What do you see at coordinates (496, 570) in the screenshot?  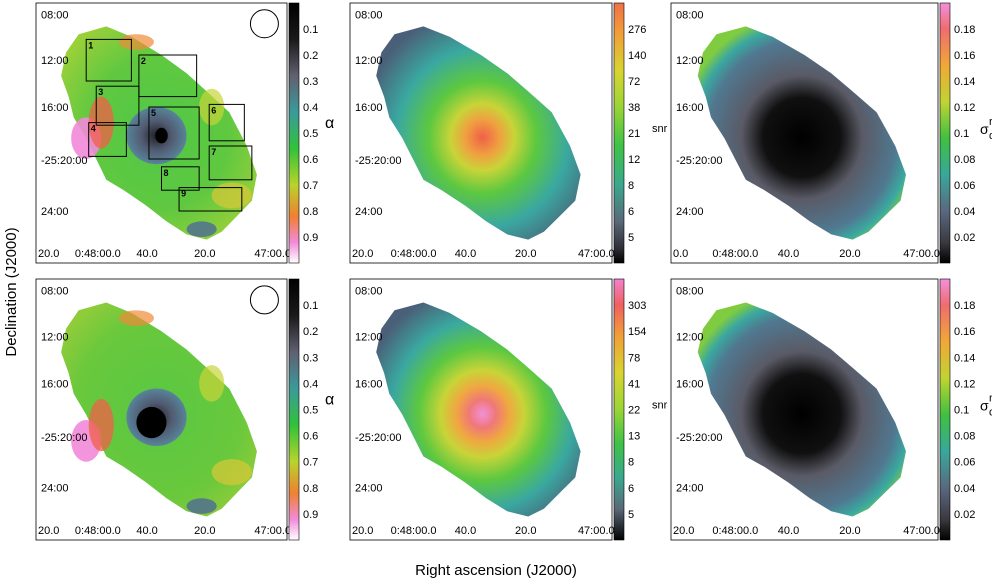 I see `x-axis-title: Right ascension (J2000)` at bounding box center [496, 570].